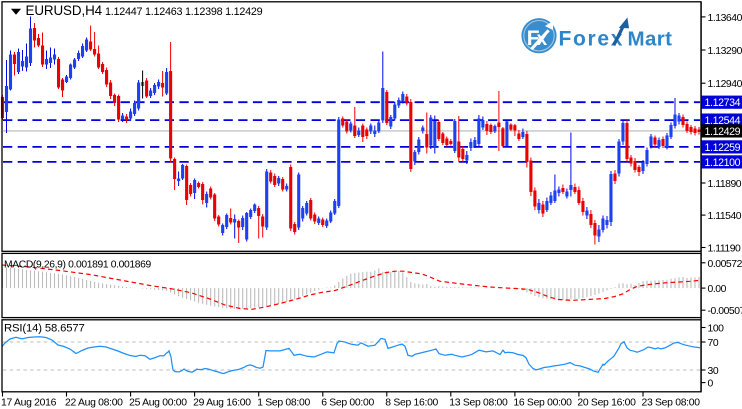  Describe the element at coordinates (411, 403) in the screenshot. I see `svg-text: 8 Sep 16:00` at that location.